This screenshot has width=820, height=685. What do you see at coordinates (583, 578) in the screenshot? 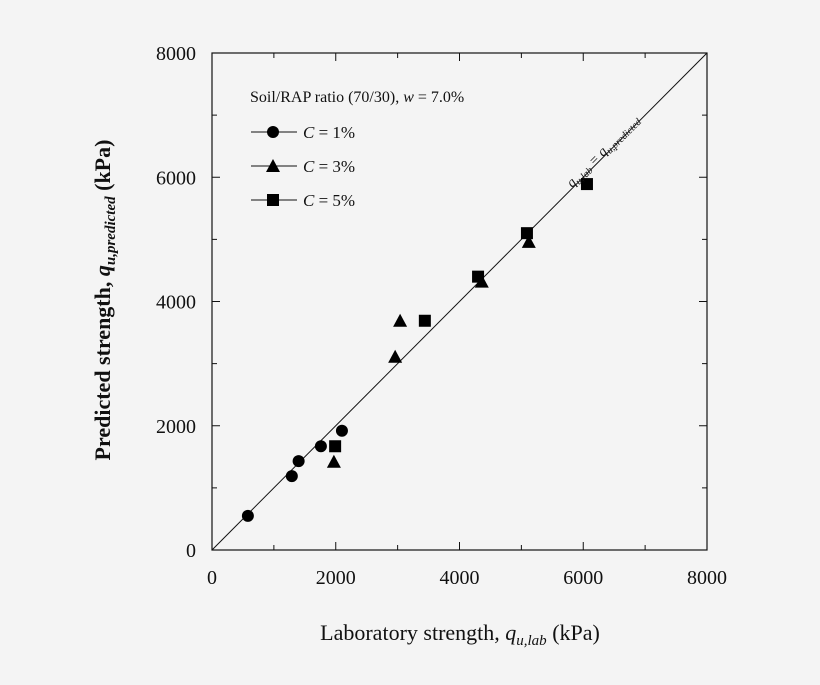
I see `x-tick-label: 6000` at bounding box center [583, 578].